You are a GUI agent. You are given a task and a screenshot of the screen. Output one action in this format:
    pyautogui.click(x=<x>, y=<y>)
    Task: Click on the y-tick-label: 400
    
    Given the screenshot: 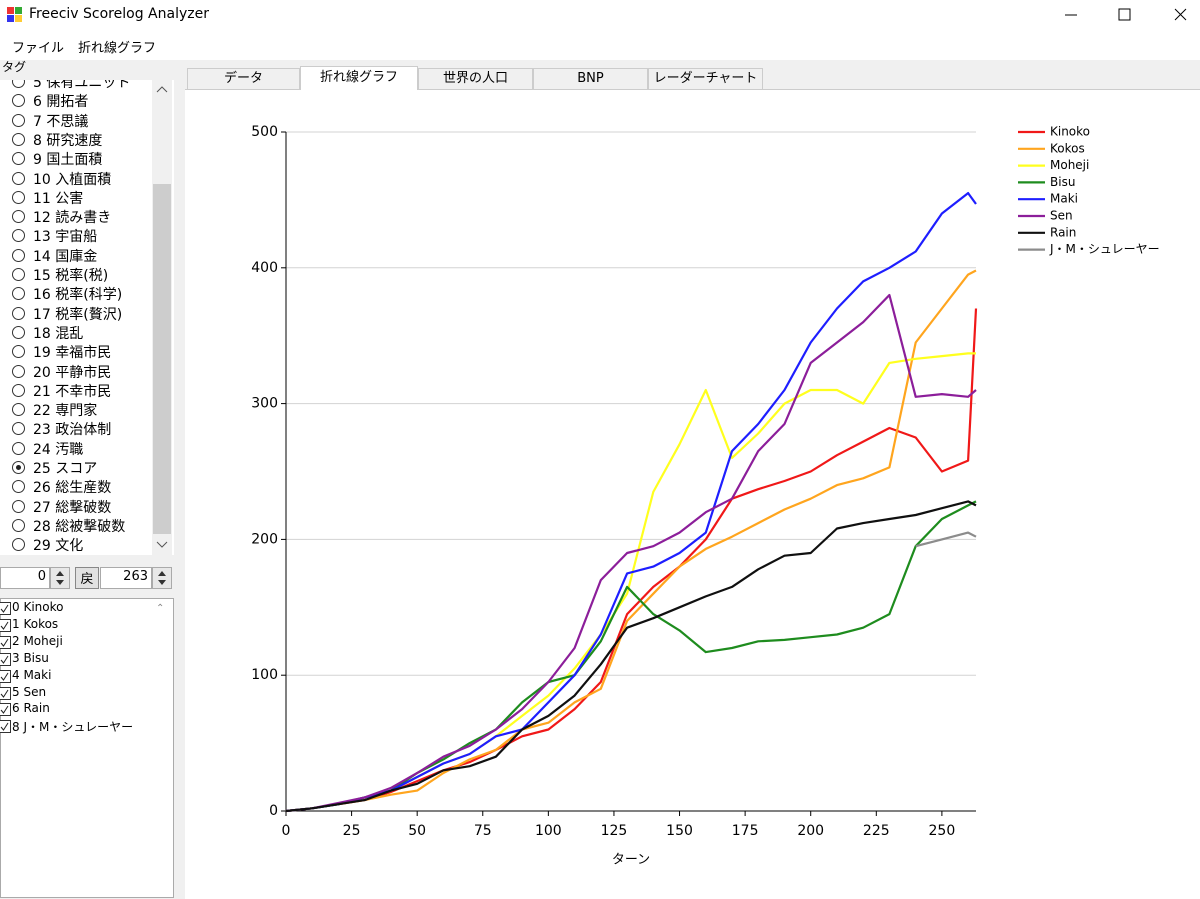 What is the action you would take?
    pyautogui.click(x=264, y=268)
    